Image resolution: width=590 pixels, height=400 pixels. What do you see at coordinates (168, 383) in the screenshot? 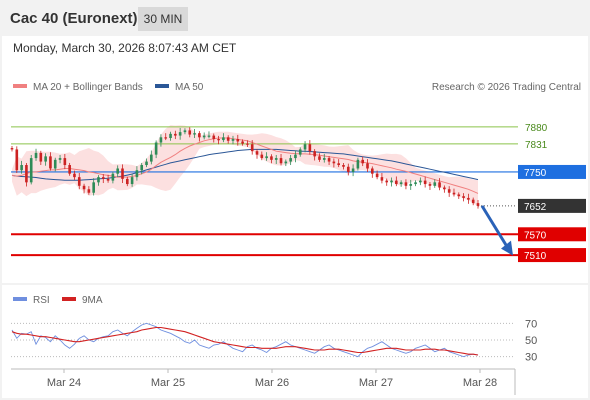
I see `x-tick-label: Mar 25` at bounding box center [168, 383].